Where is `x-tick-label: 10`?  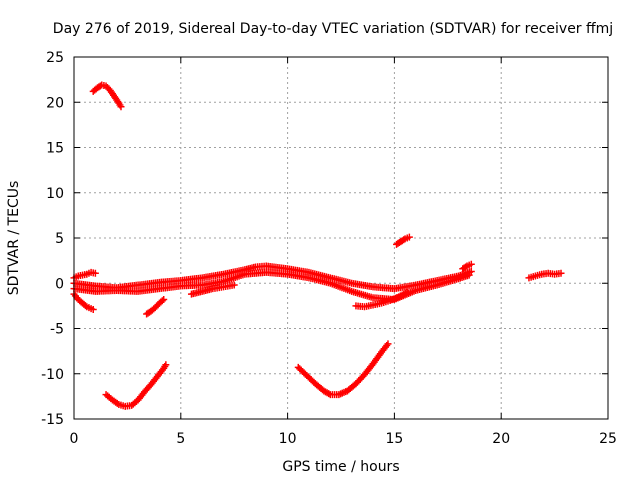
x-tick-label: 10 is located at coordinates (288, 439).